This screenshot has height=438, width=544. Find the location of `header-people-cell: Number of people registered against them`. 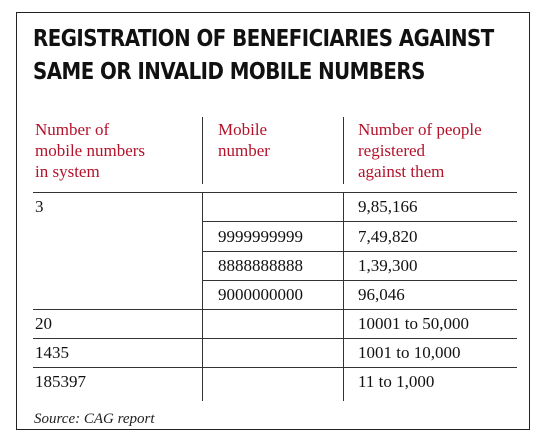

header-people-cell: Number of people registered against them is located at coordinates (420, 150).